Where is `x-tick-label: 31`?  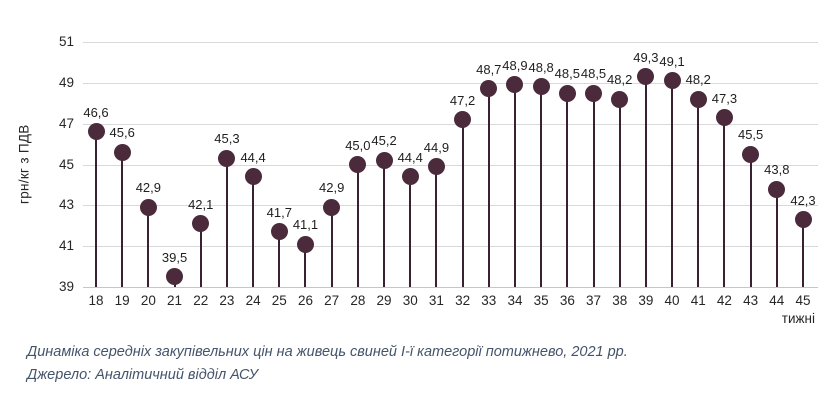 x-tick-label: 31 is located at coordinates (436, 300).